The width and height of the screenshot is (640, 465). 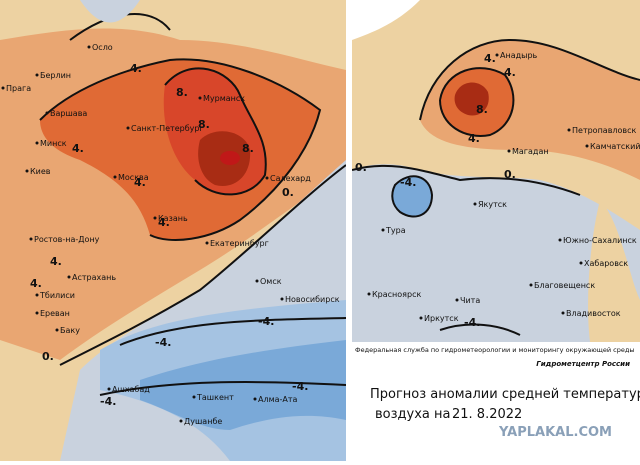 What do you see at coordinates (395, 230) in the screenshot?
I see `city-label: Тура` at bounding box center [395, 230].